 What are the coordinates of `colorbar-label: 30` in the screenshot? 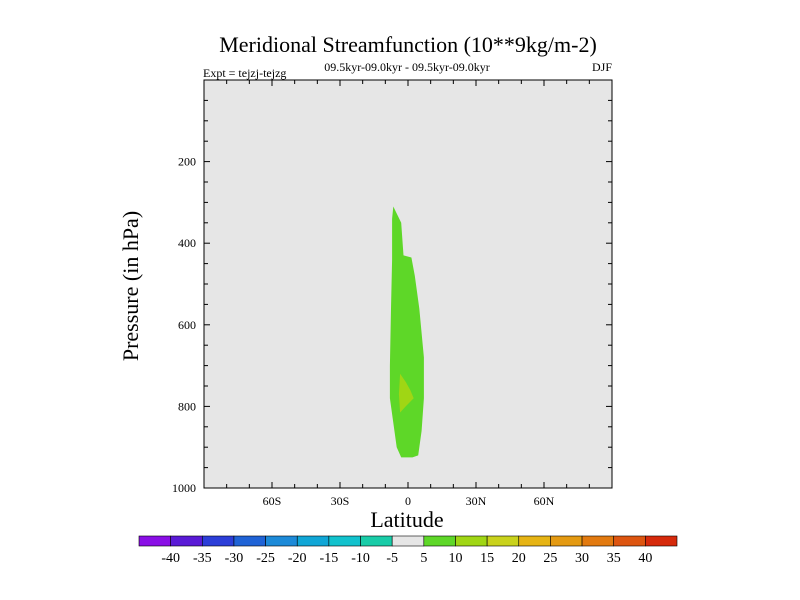 It's located at (582, 558).